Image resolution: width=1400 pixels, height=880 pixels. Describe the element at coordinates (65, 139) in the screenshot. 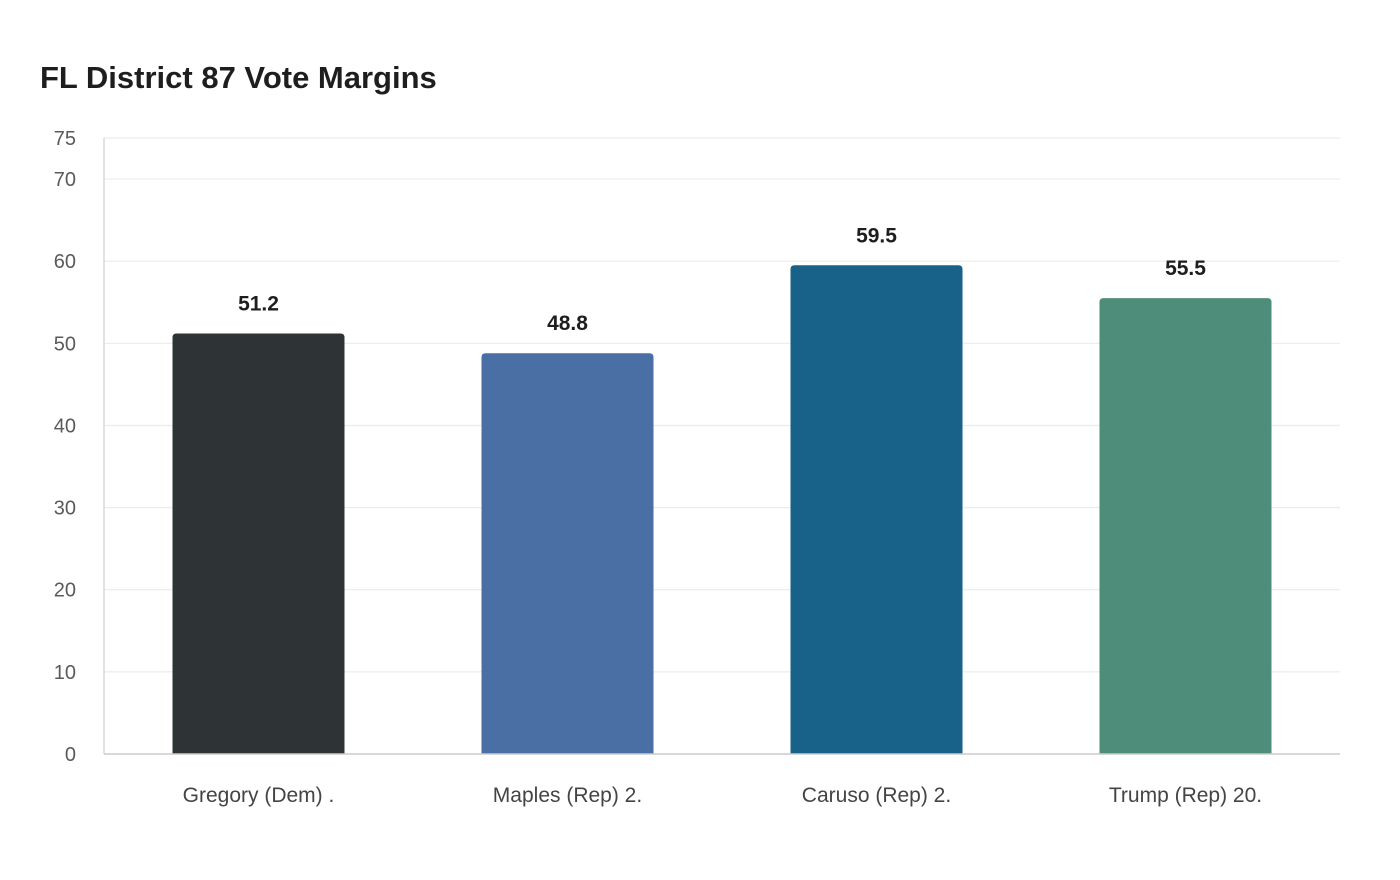

I see `y-tick-label: 75` at that location.